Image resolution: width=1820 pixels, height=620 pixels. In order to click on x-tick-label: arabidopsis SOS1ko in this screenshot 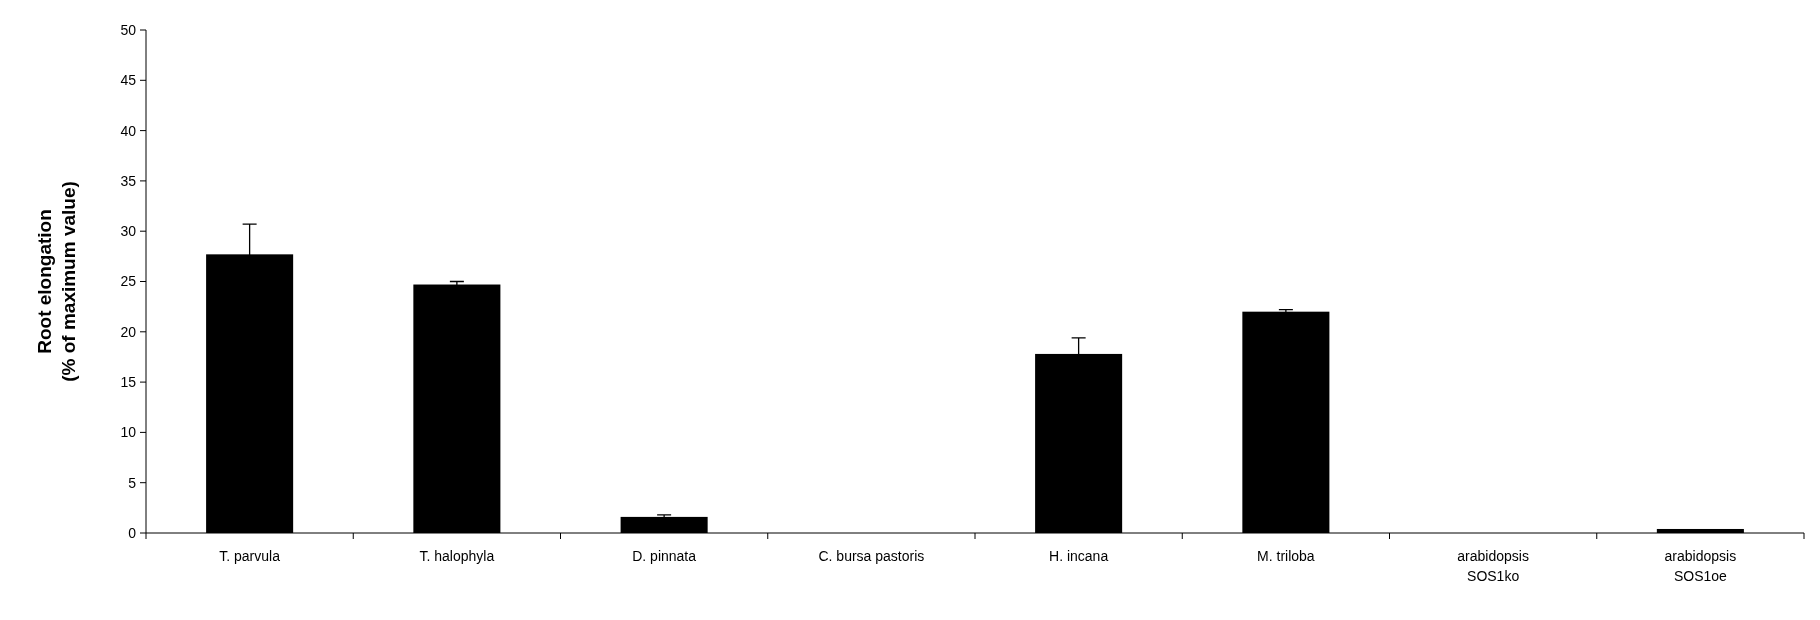, I will do `click(1493, 566)`.